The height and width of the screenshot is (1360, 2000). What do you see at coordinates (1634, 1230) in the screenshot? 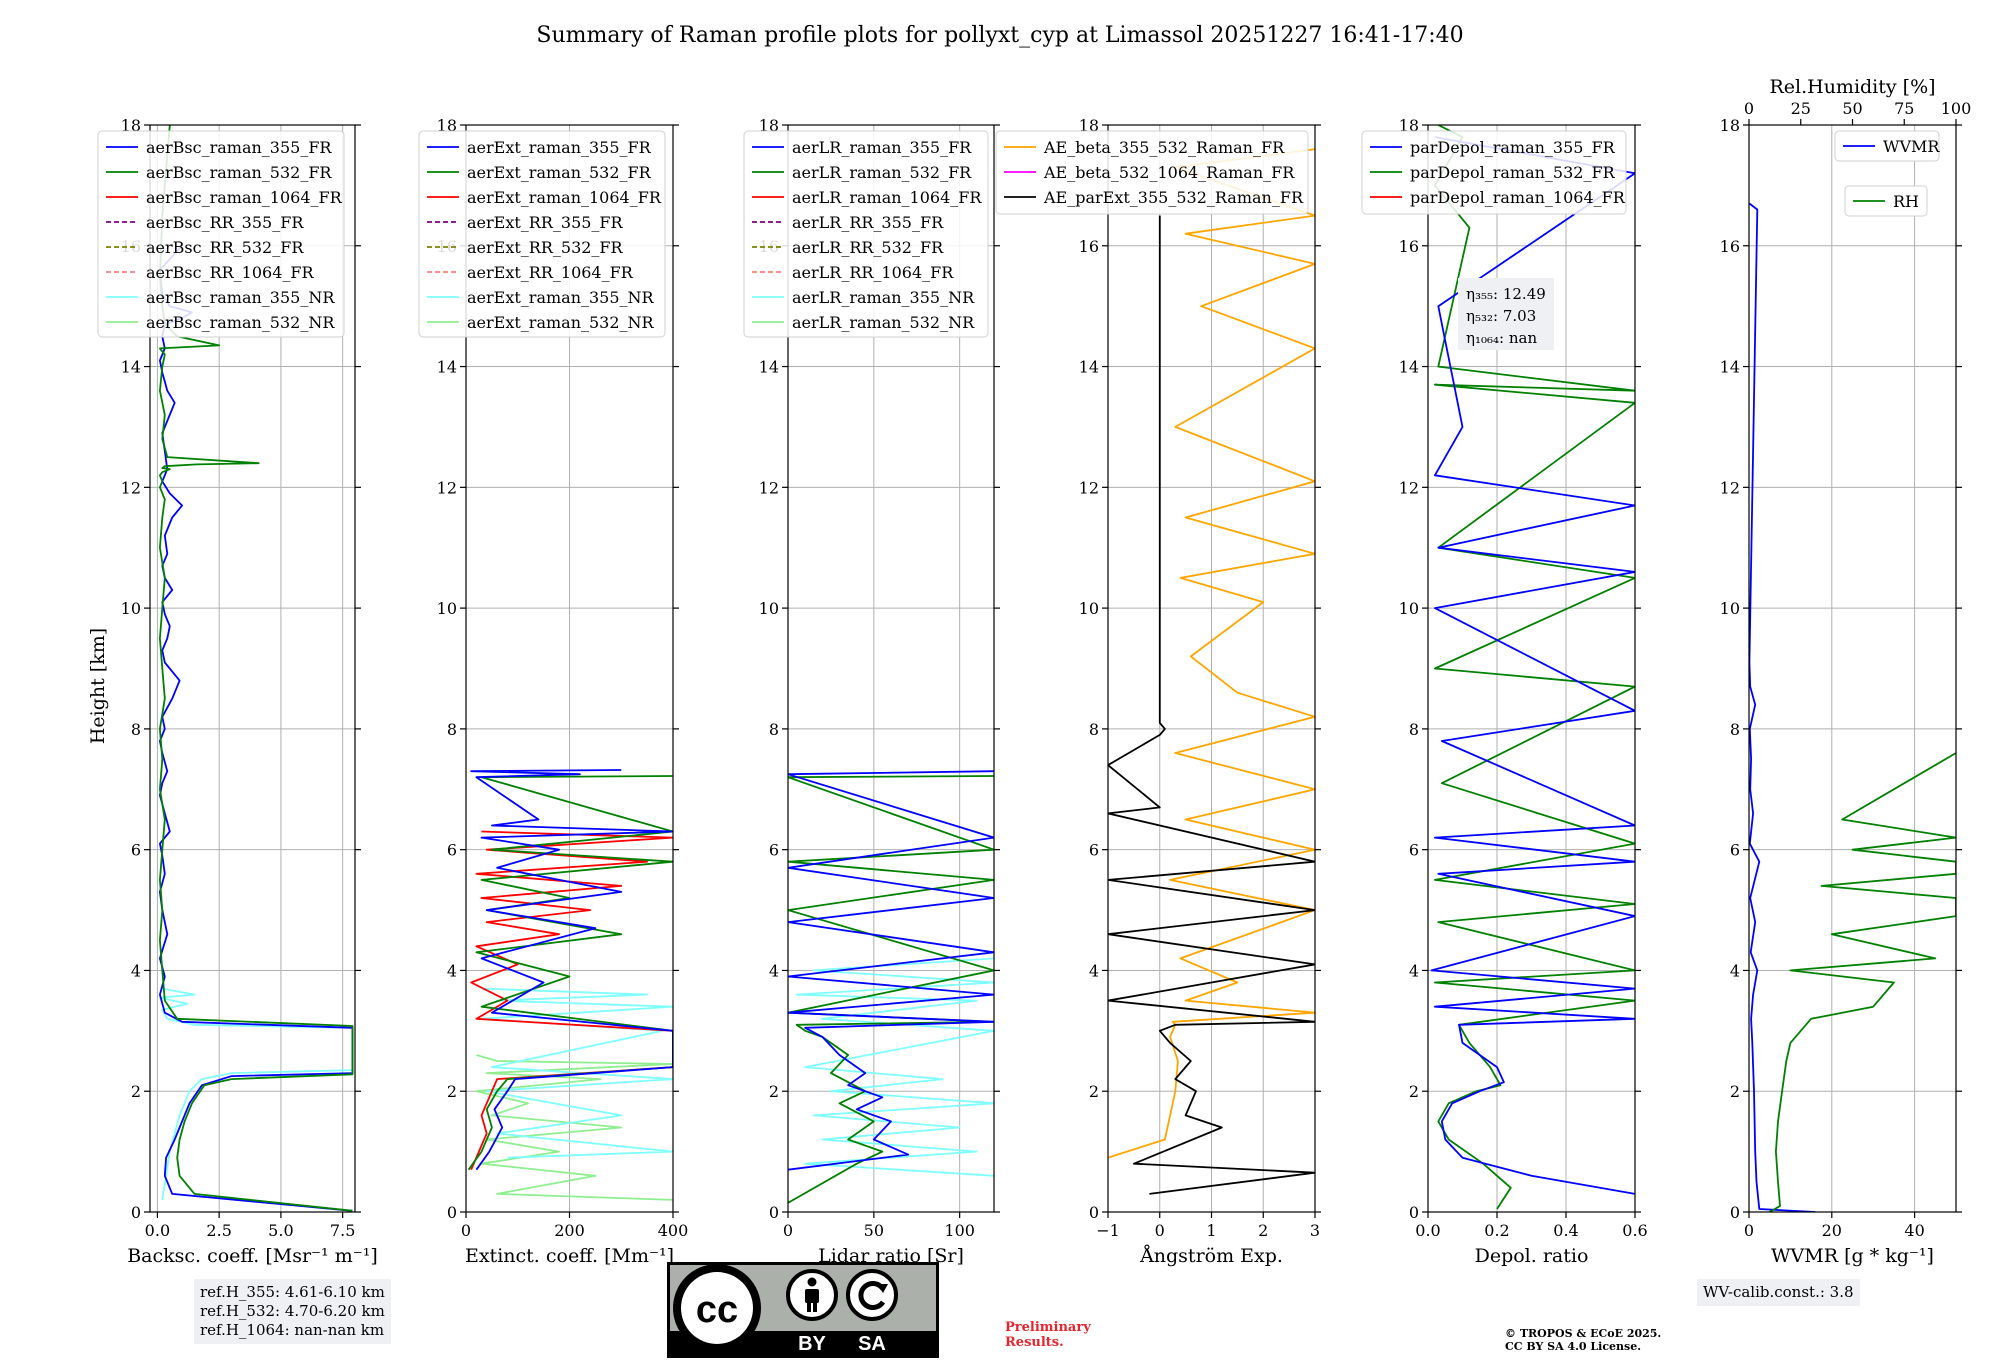
I see `x-tick-label: 0.6` at bounding box center [1634, 1230].